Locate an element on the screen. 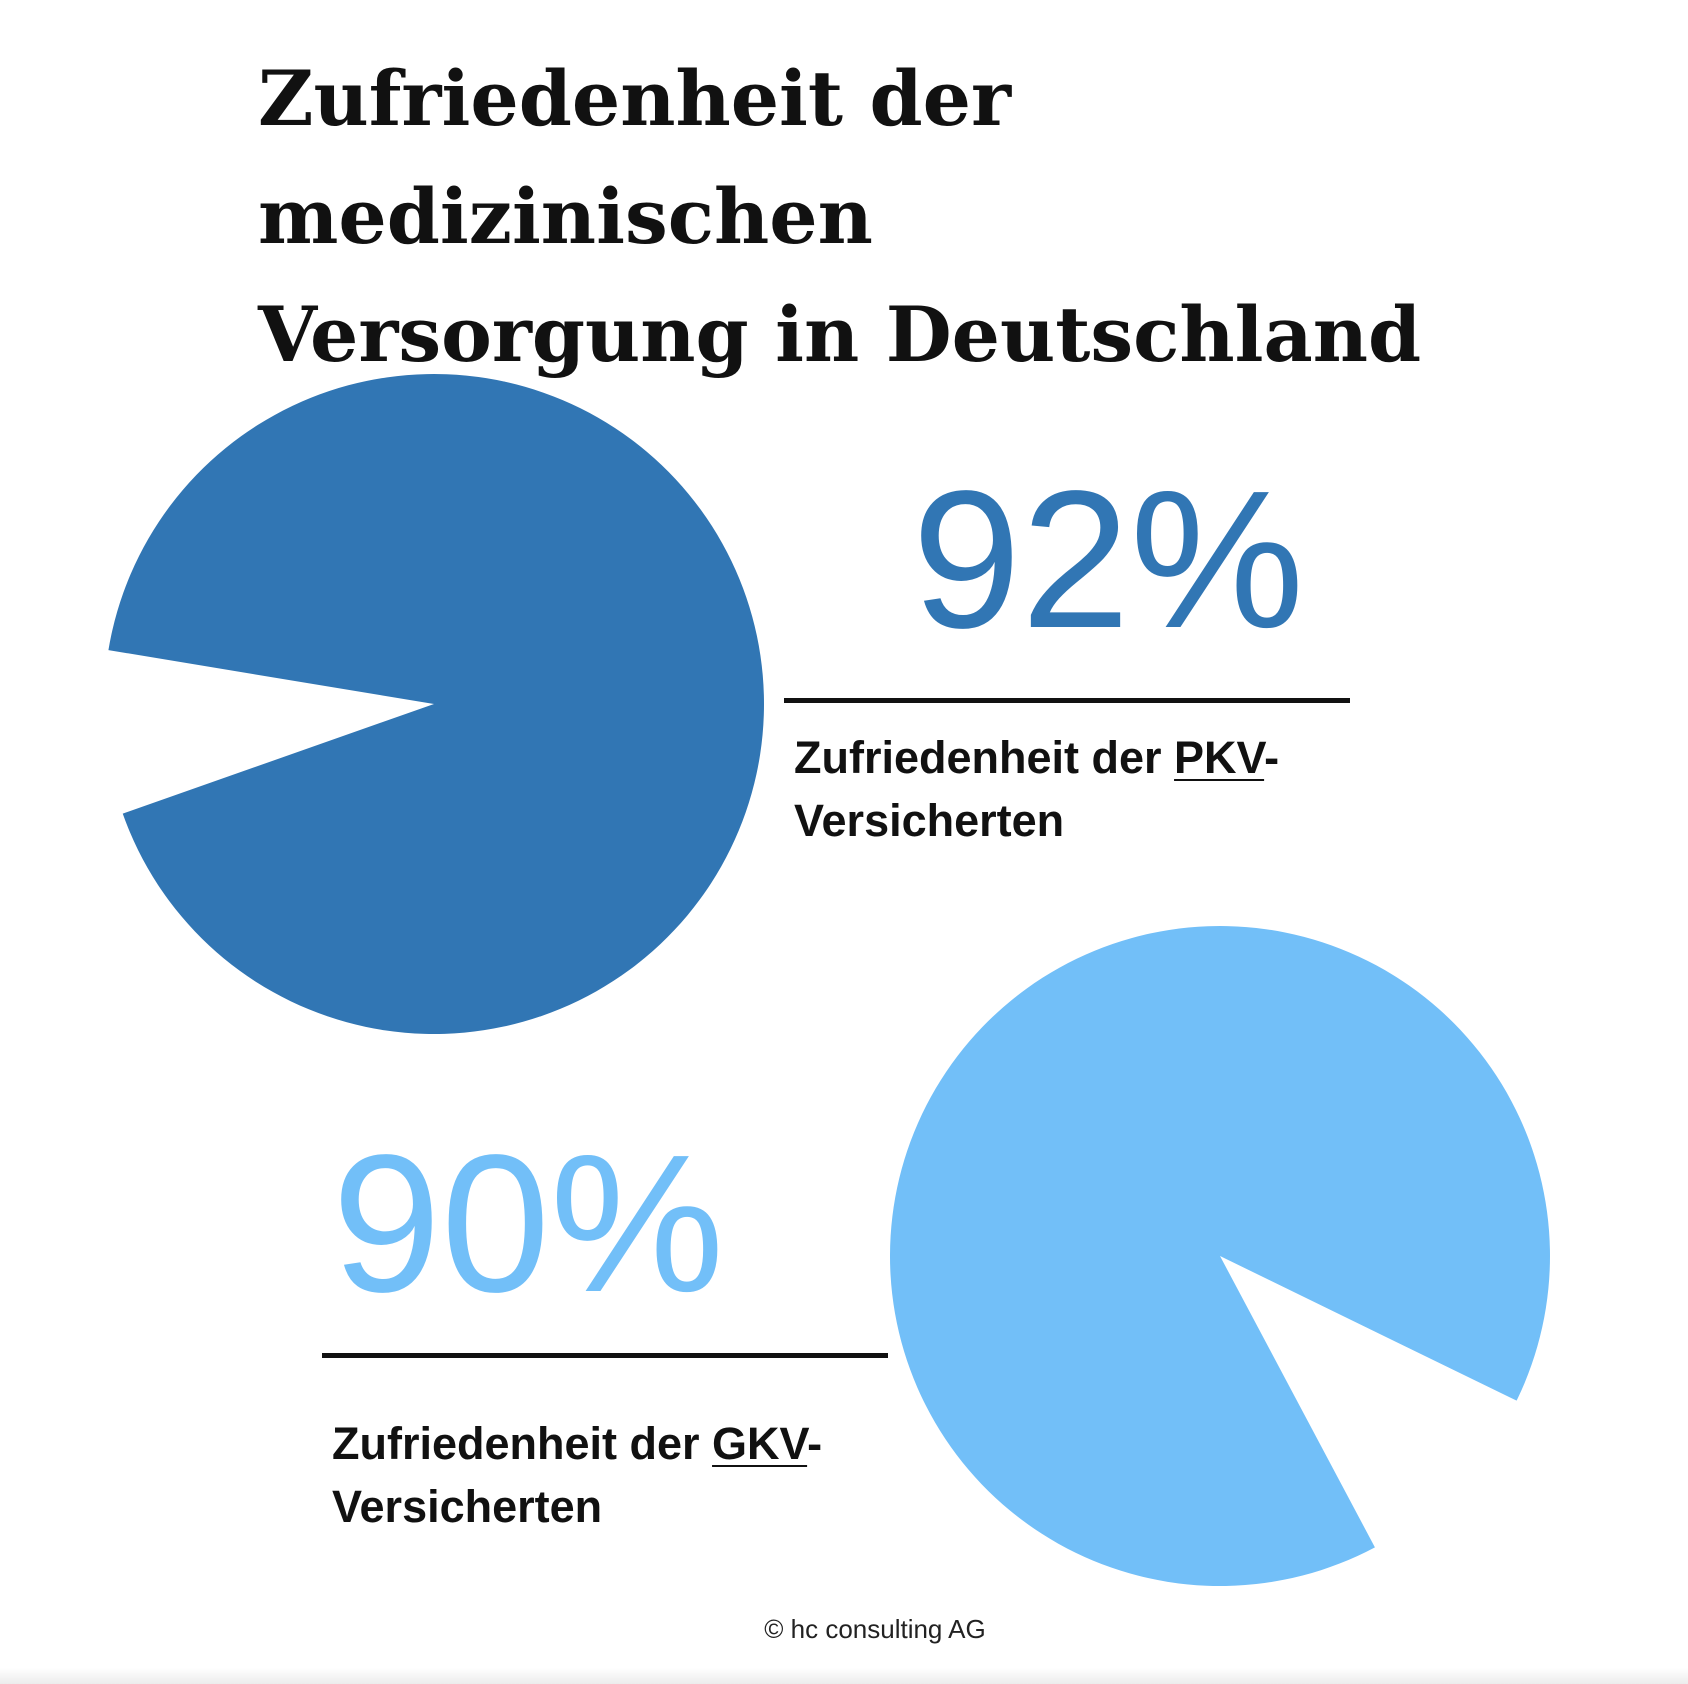 This screenshot has width=1688, height=1684. pkv-caption-line-1: Zufriedenheit der PKV- is located at coordinates (1036, 757).